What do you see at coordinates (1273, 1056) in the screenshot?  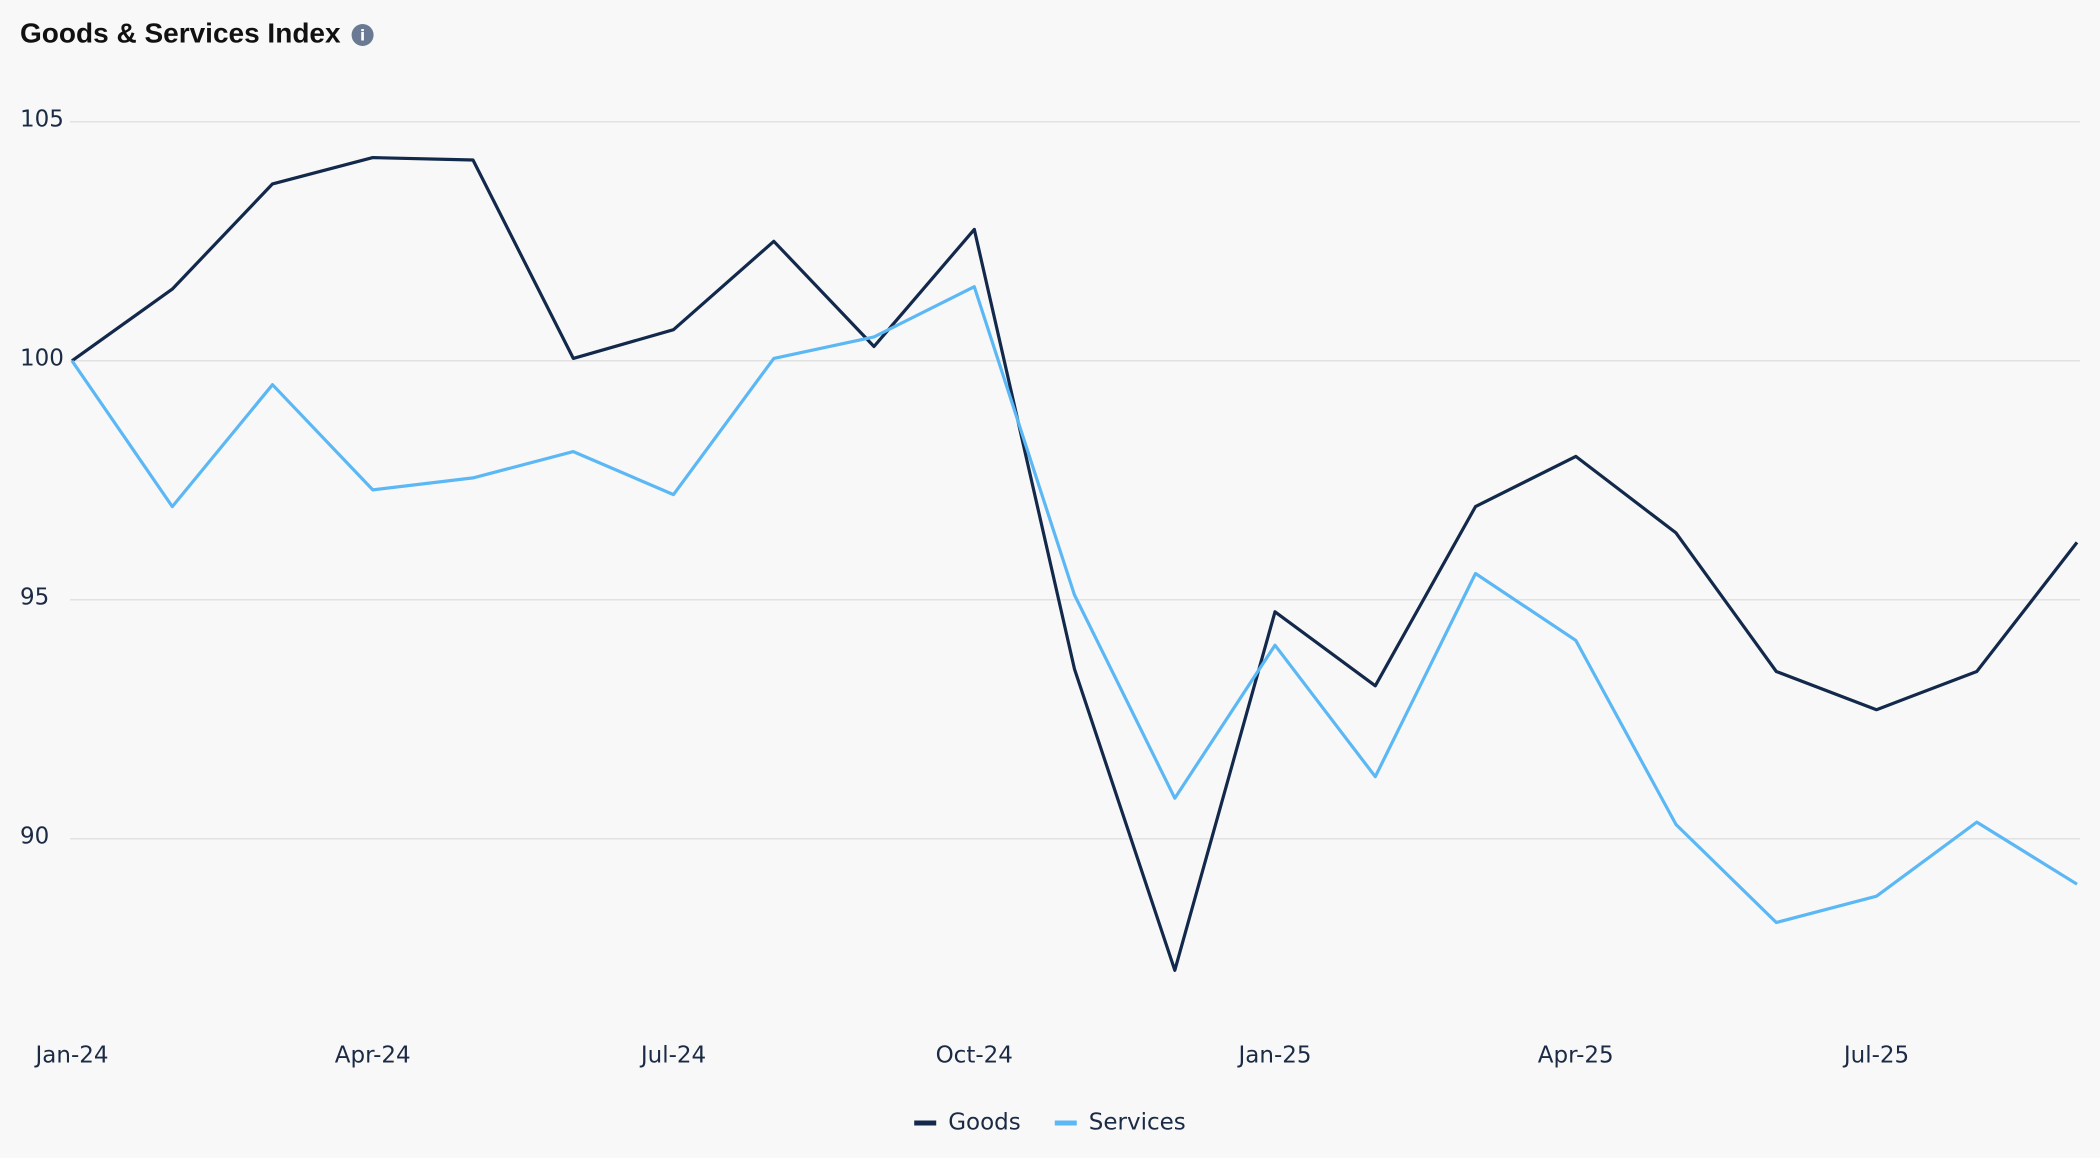 I see `x-tick-label: Jan-25` at bounding box center [1273, 1056].